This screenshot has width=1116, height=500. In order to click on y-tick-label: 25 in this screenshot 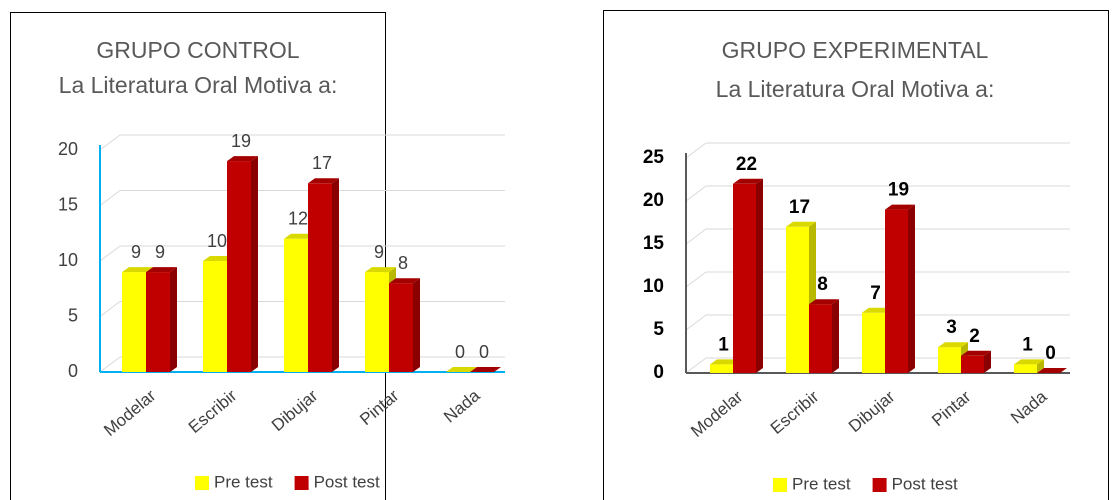, I will do `click(654, 157)`.